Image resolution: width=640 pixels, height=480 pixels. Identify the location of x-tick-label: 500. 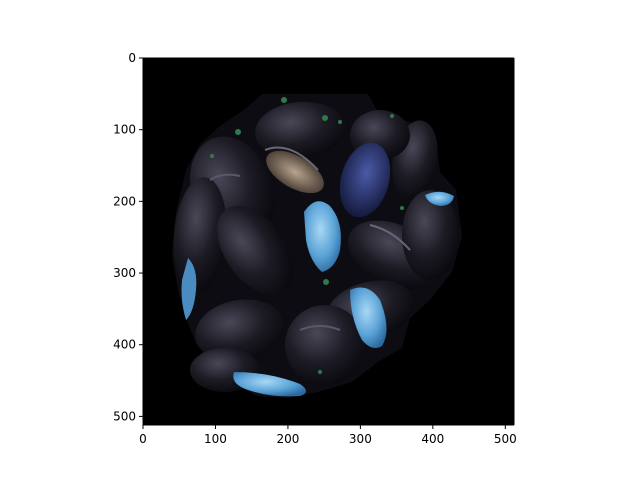
(505, 439).